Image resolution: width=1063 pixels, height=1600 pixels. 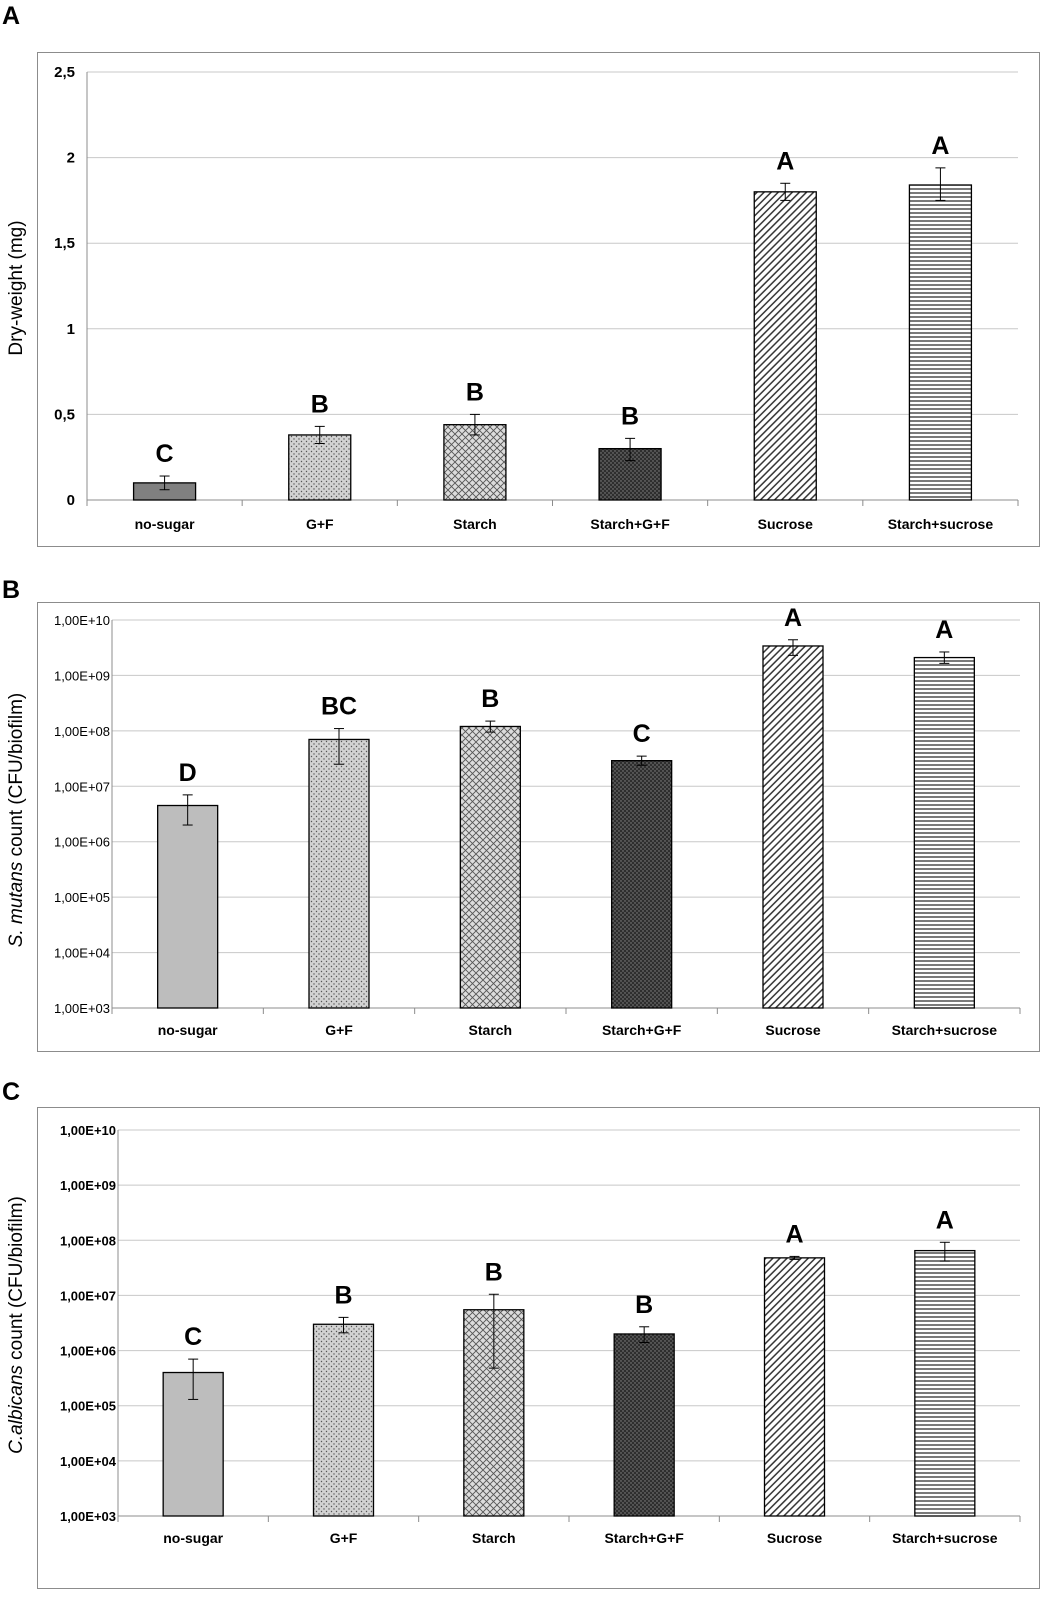 I want to click on y-axis-label-species: C.albicans, so click(x=16, y=1409).